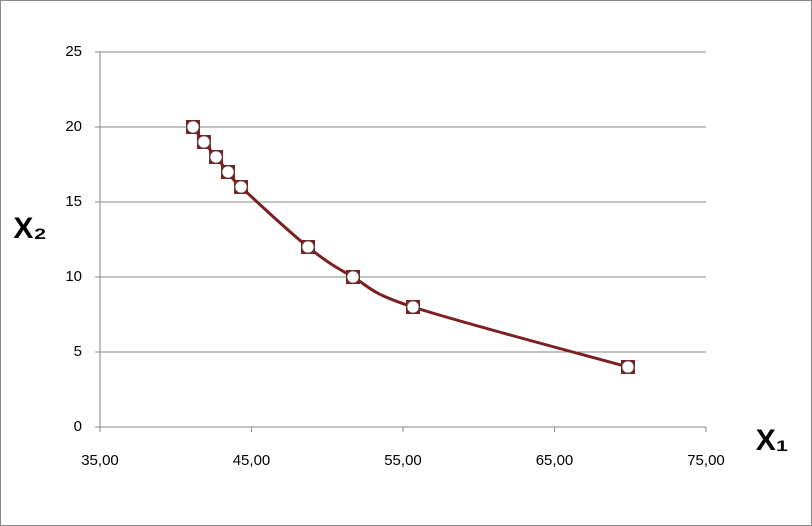 This screenshot has height=526, width=812. I want to click on y-axis-title: X₂, so click(29, 228).